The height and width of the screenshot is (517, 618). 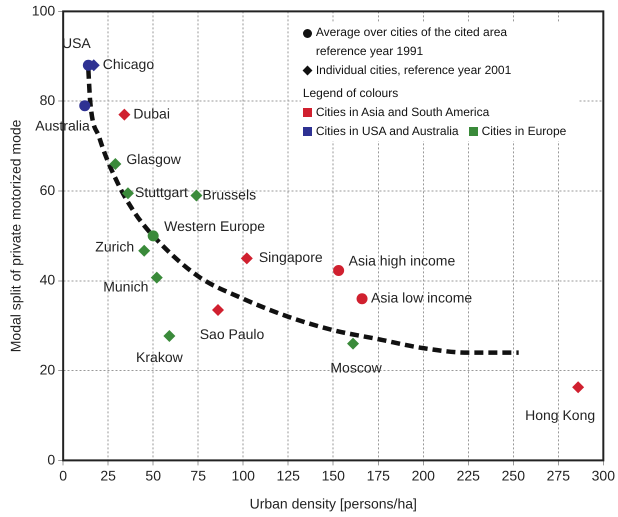 What do you see at coordinates (402, 260) in the screenshot?
I see `annotation: Asia high income` at bounding box center [402, 260].